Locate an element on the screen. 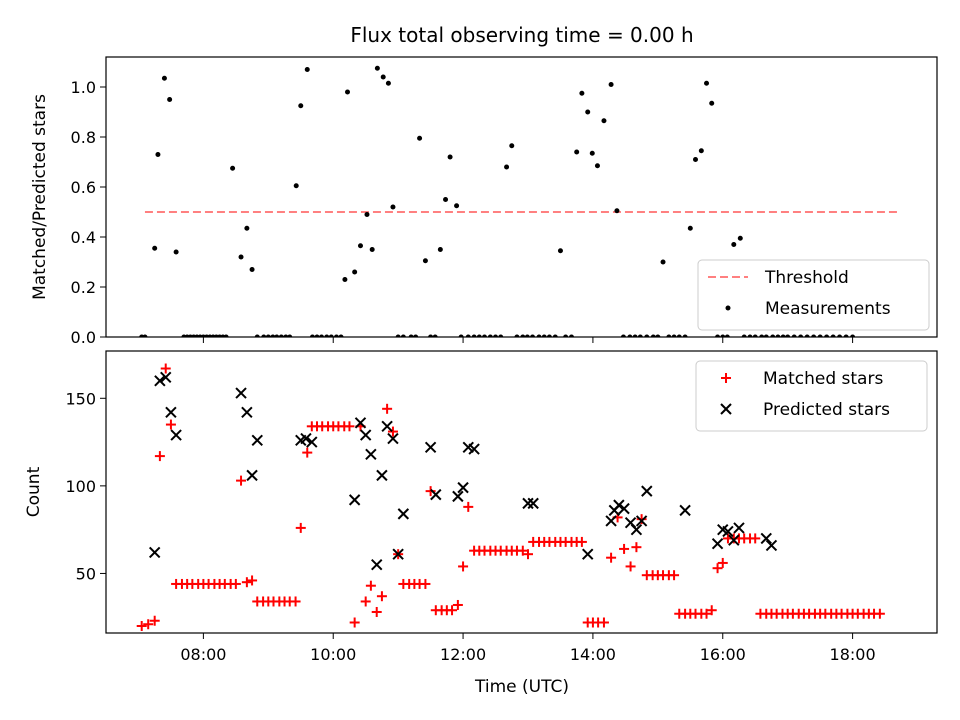 The height and width of the screenshot is (720, 960). y-tick-label: 0.4 is located at coordinates (83, 237).